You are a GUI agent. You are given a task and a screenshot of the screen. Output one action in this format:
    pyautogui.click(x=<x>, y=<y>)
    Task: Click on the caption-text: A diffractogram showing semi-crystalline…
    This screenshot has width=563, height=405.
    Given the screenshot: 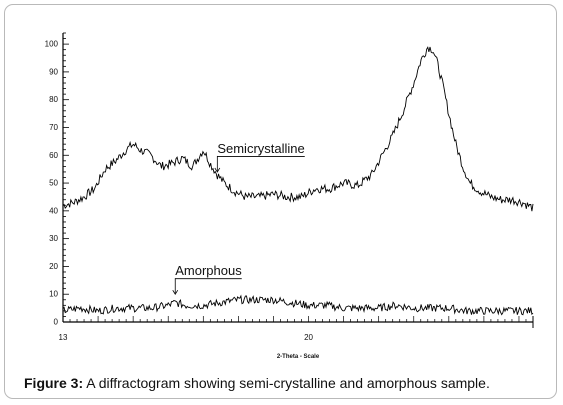 What is the action you would take?
    pyautogui.click(x=286, y=383)
    